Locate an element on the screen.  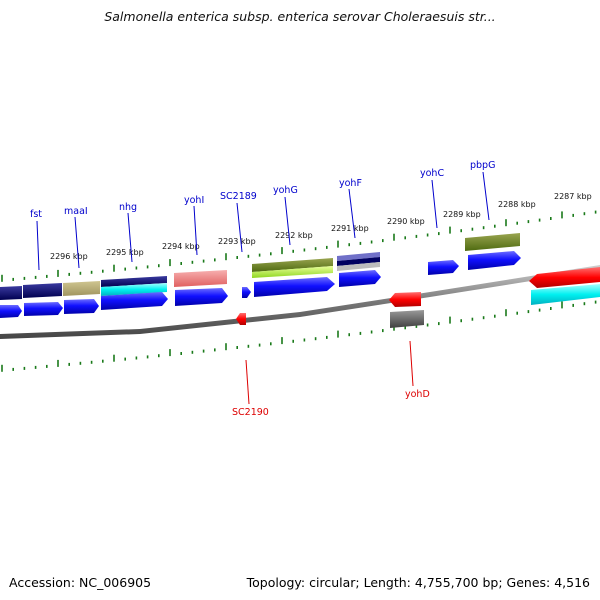
ruler-ticks-bottom is located at coordinates (299, 336).